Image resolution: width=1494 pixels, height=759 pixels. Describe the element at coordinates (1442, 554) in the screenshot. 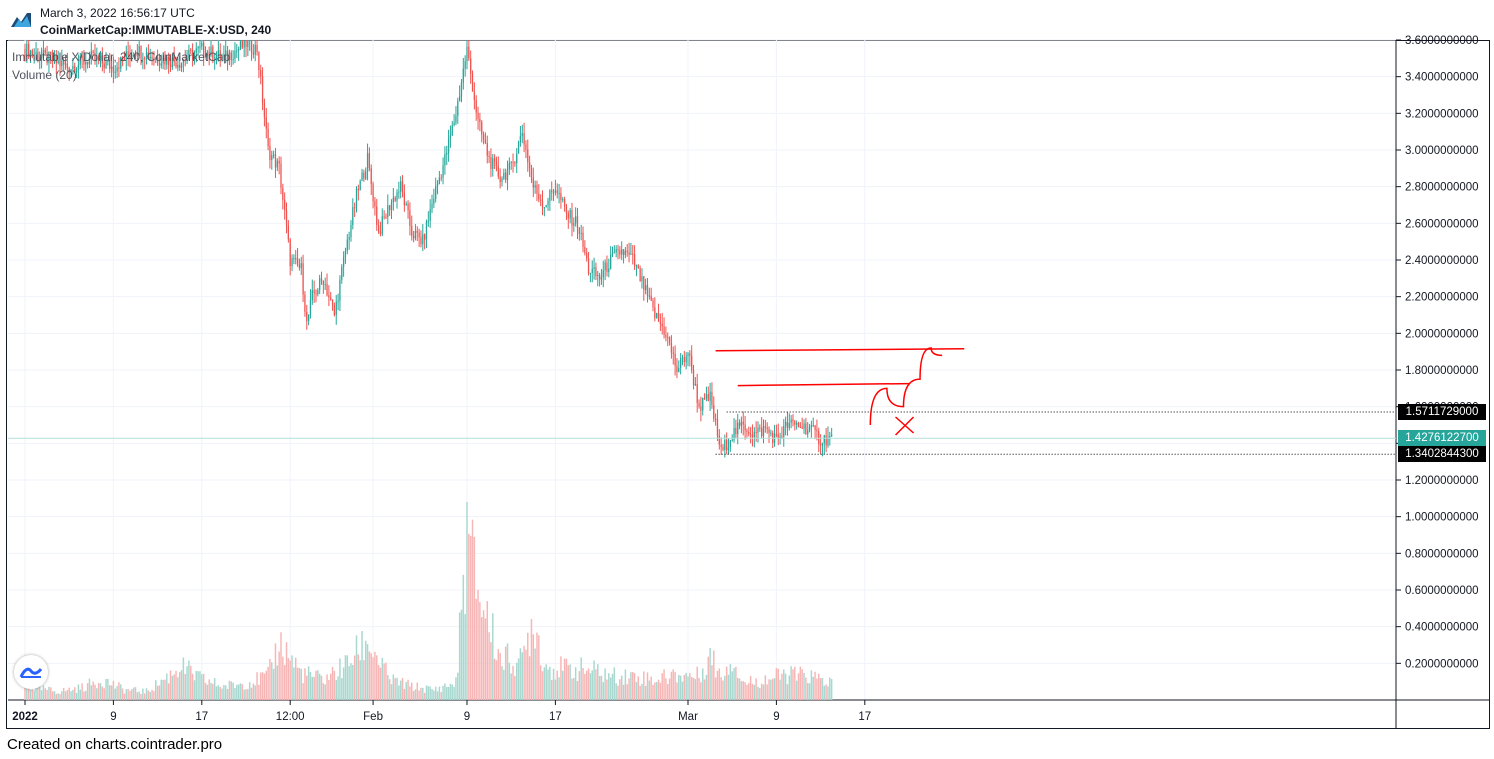

I see `y-tick-label: 0.8000000000` at that location.